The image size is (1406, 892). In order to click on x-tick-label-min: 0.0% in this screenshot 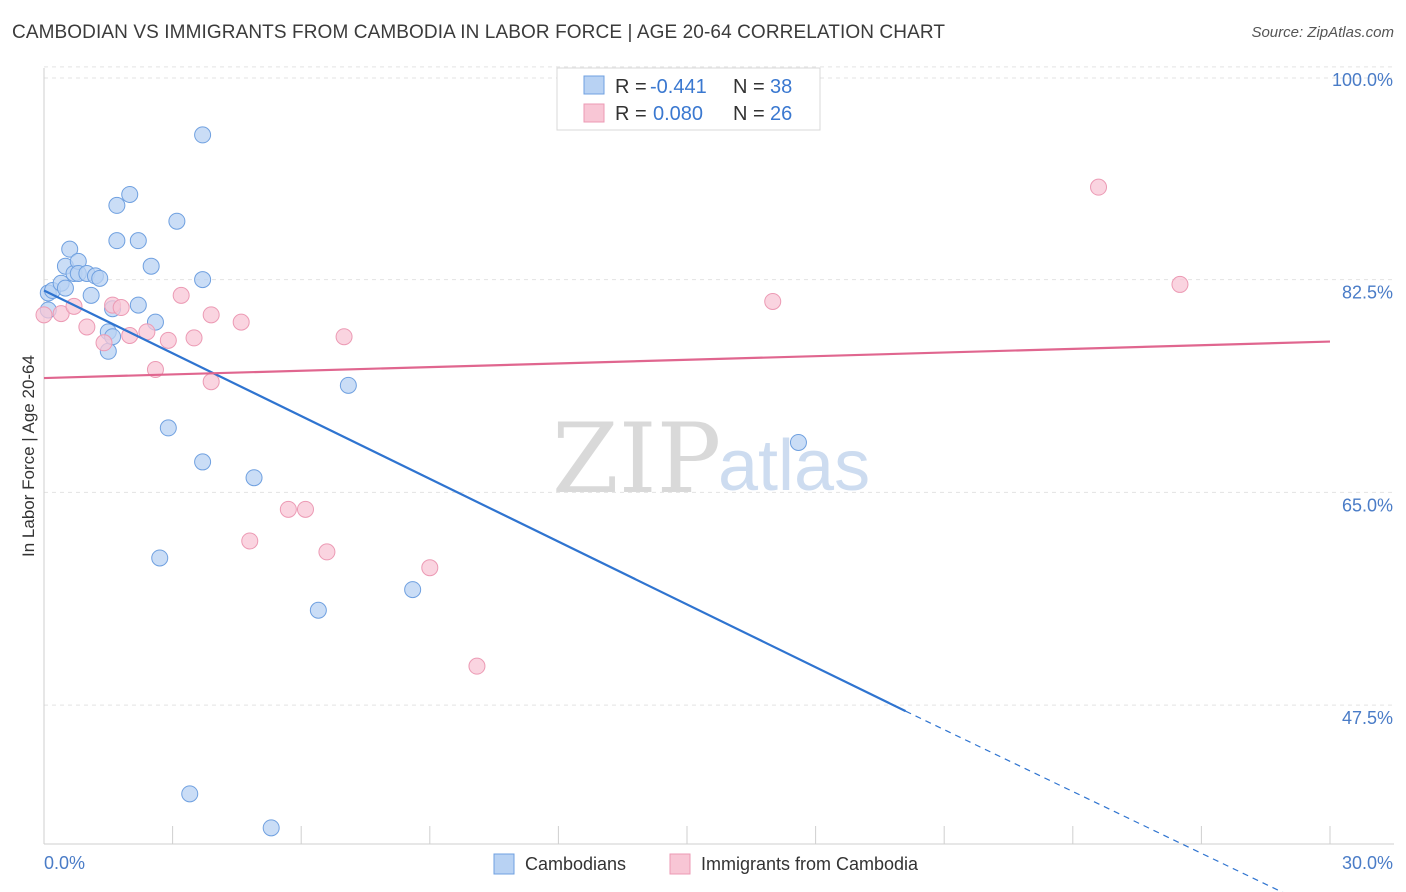, I will do `click(64, 863)`.